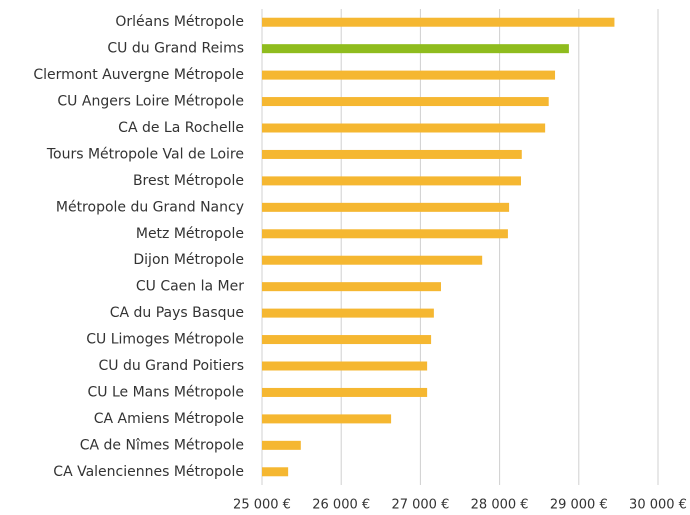 This screenshot has height=515, width=690. I want to click on y-tick-label: Dijon Métropole, so click(188, 260).